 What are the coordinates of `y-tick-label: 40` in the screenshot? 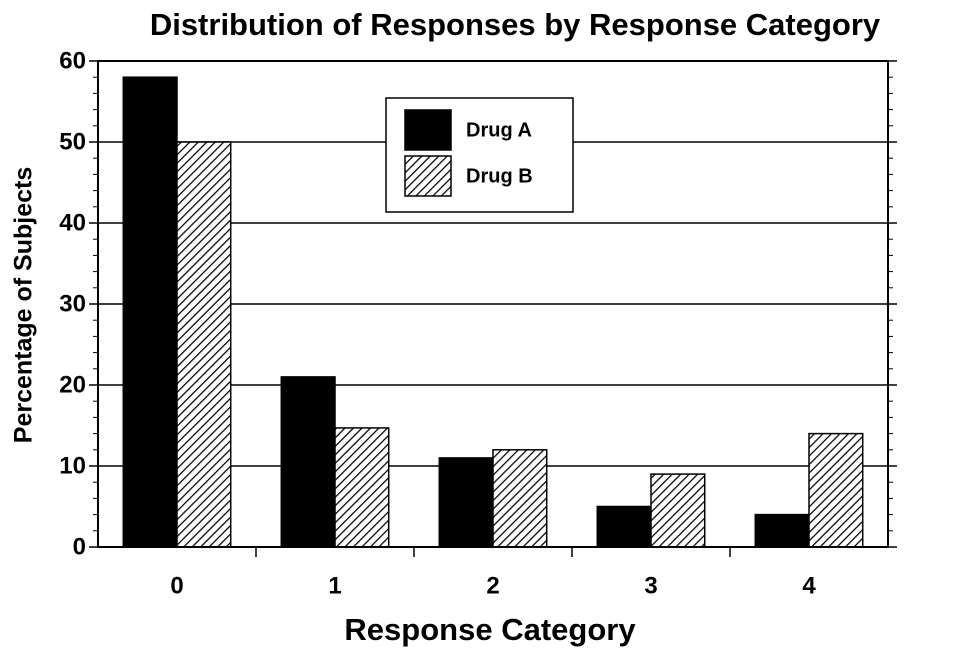 It's located at (72, 222).